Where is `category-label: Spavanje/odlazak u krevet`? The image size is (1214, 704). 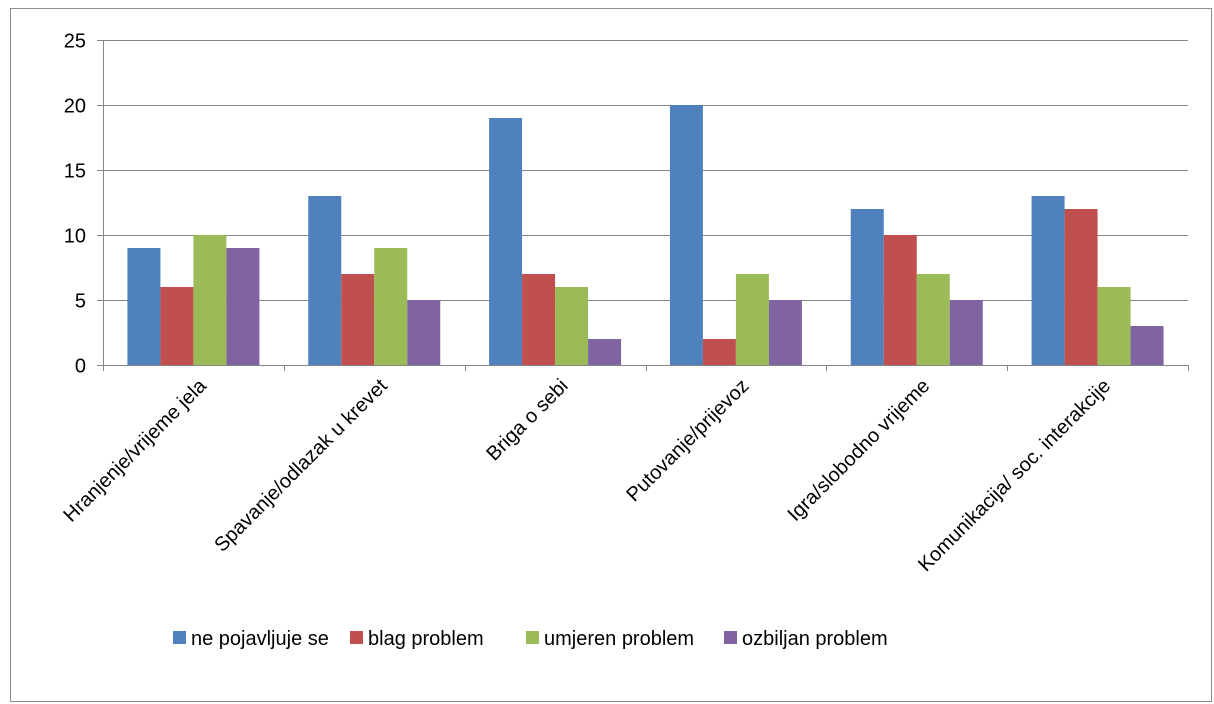
category-label: Spavanje/odlazak u krevet is located at coordinates (301, 466).